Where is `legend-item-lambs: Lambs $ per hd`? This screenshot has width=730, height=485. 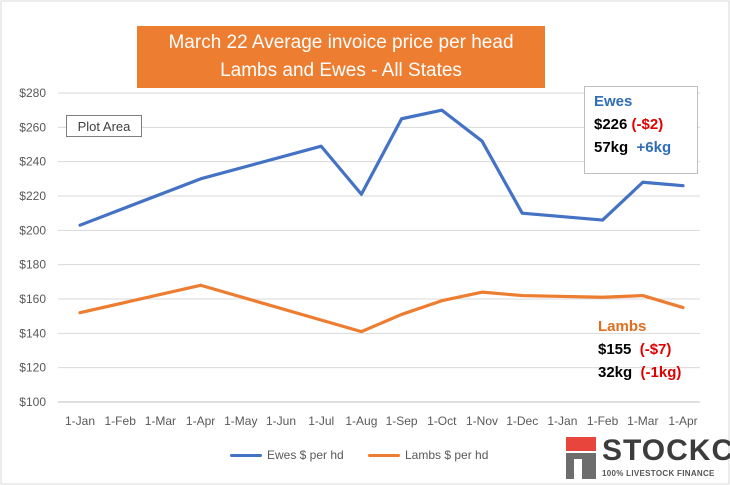 legend-item-lambs: Lambs $ per hd is located at coordinates (428, 455).